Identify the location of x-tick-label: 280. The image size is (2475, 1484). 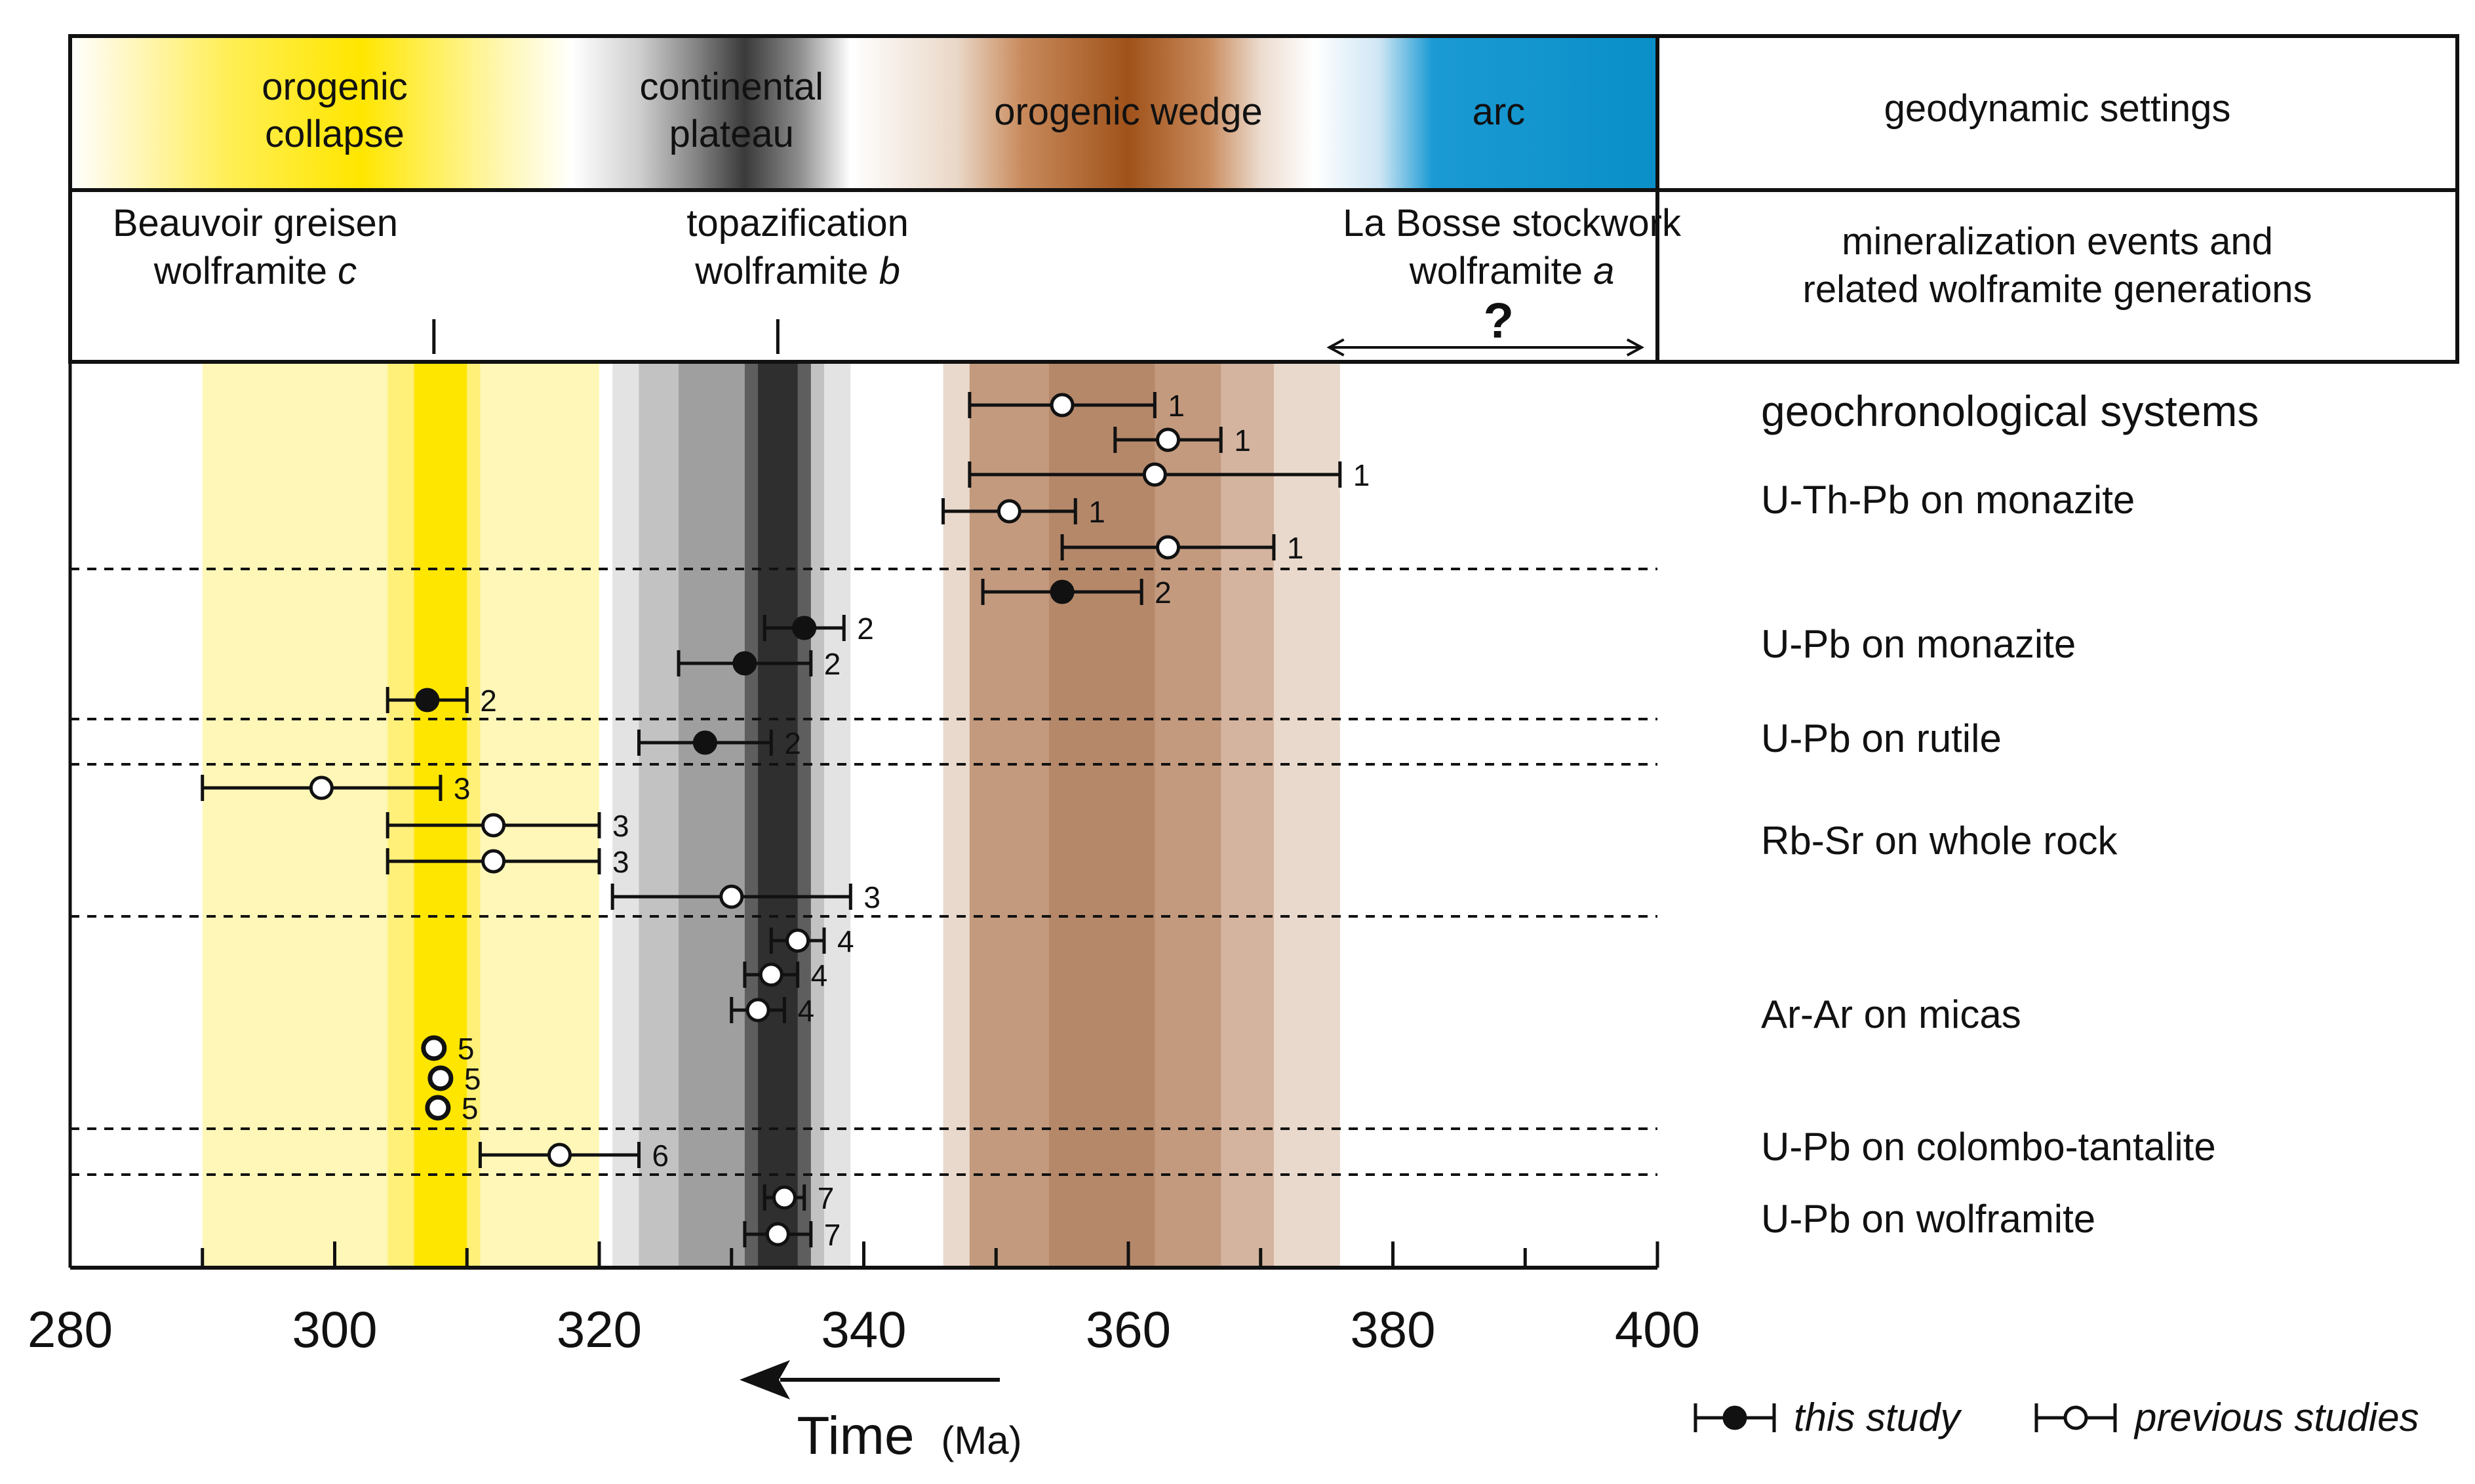
(70, 1329).